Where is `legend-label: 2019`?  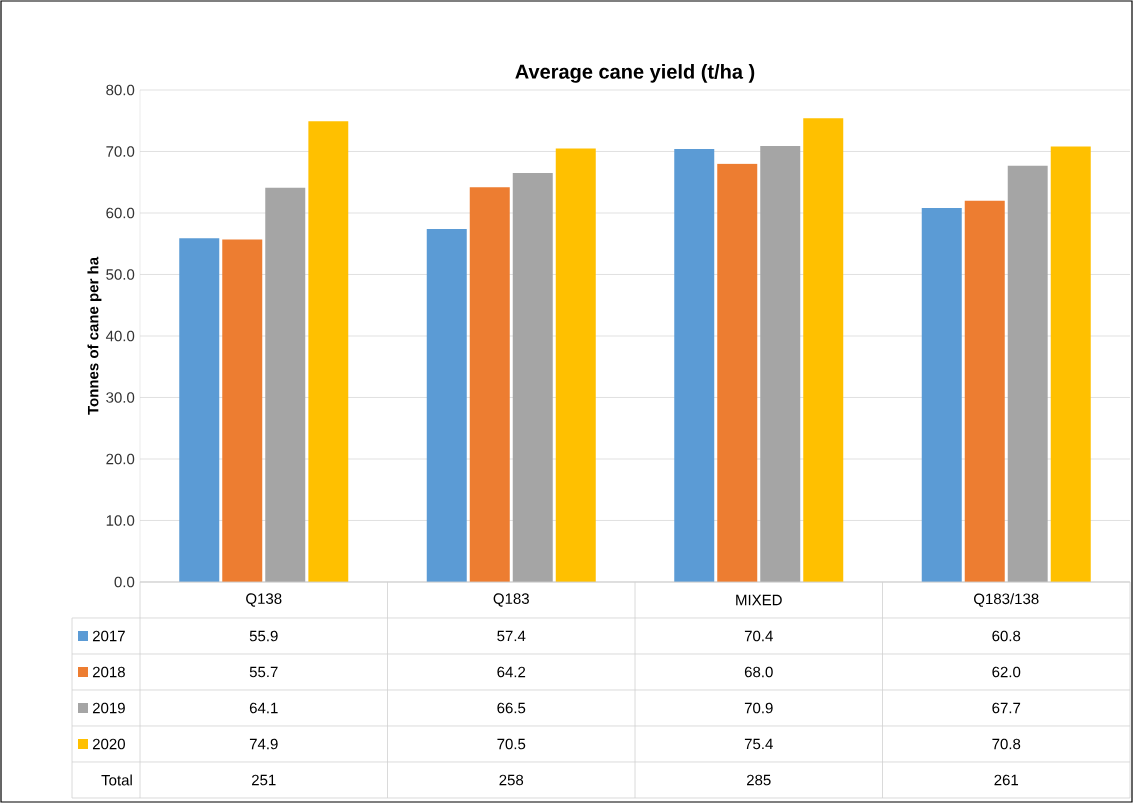
legend-label: 2019 is located at coordinates (108, 708).